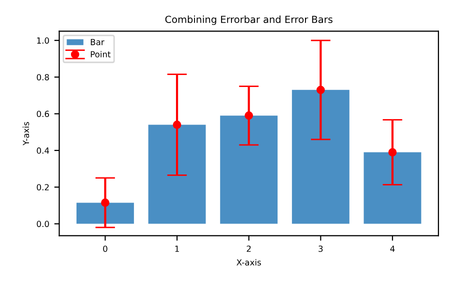 This screenshot has width=474, height=284. Describe the element at coordinates (43, 114) in the screenshot. I see `y-tick-label: 0.6` at that location.